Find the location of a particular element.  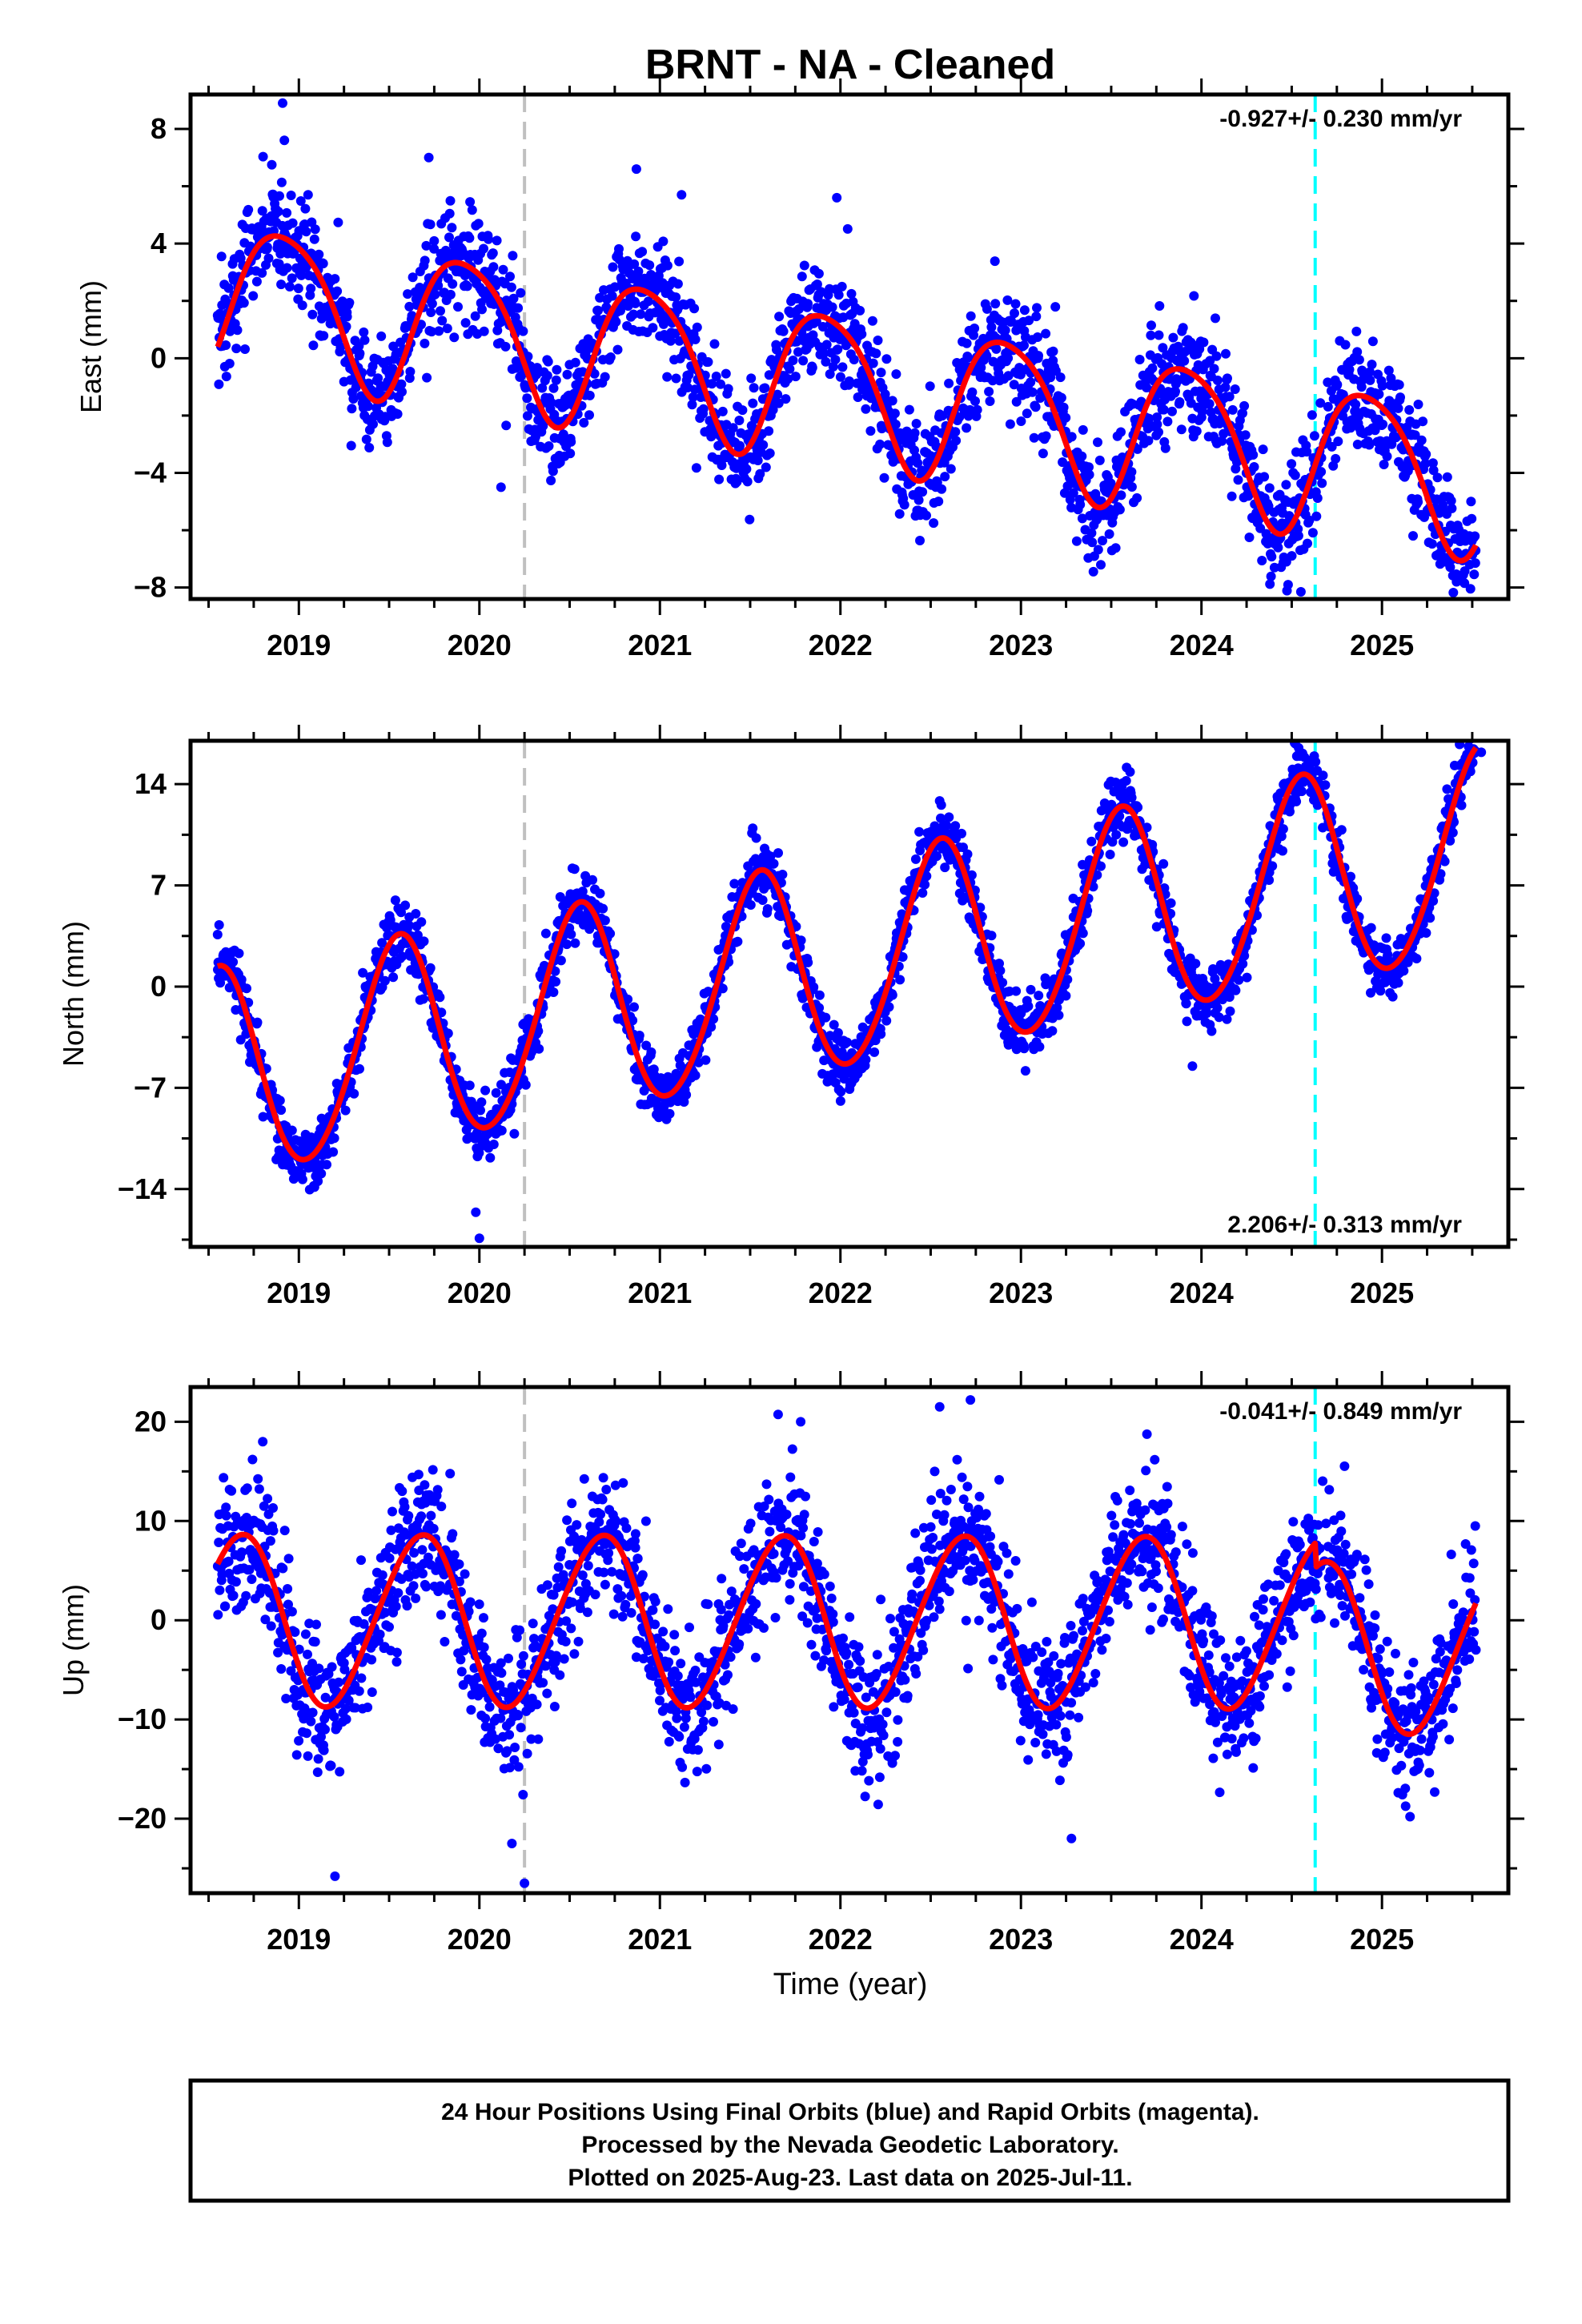

x-tick-label: 2020 is located at coordinates (480, 645).